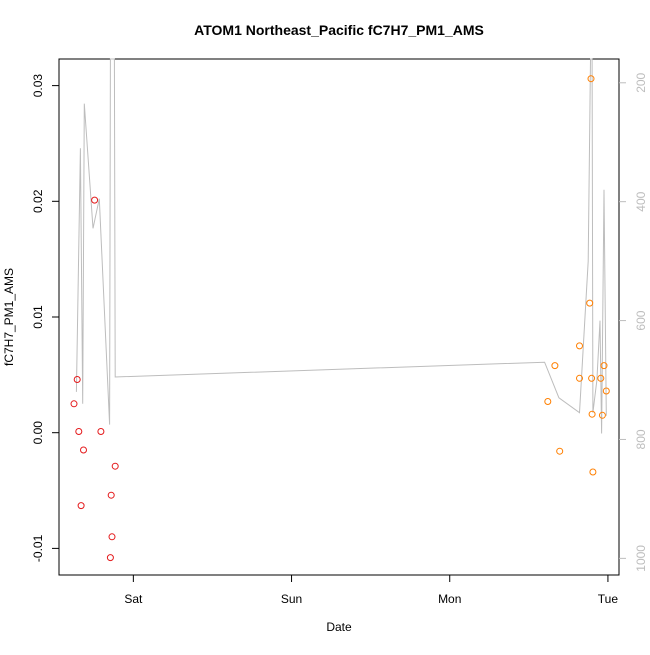 This screenshot has height=655, width=650. What do you see at coordinates (641, 201) in the screenshot?
I see `y2-tick-label: 400` at bounding box center [641, 201].